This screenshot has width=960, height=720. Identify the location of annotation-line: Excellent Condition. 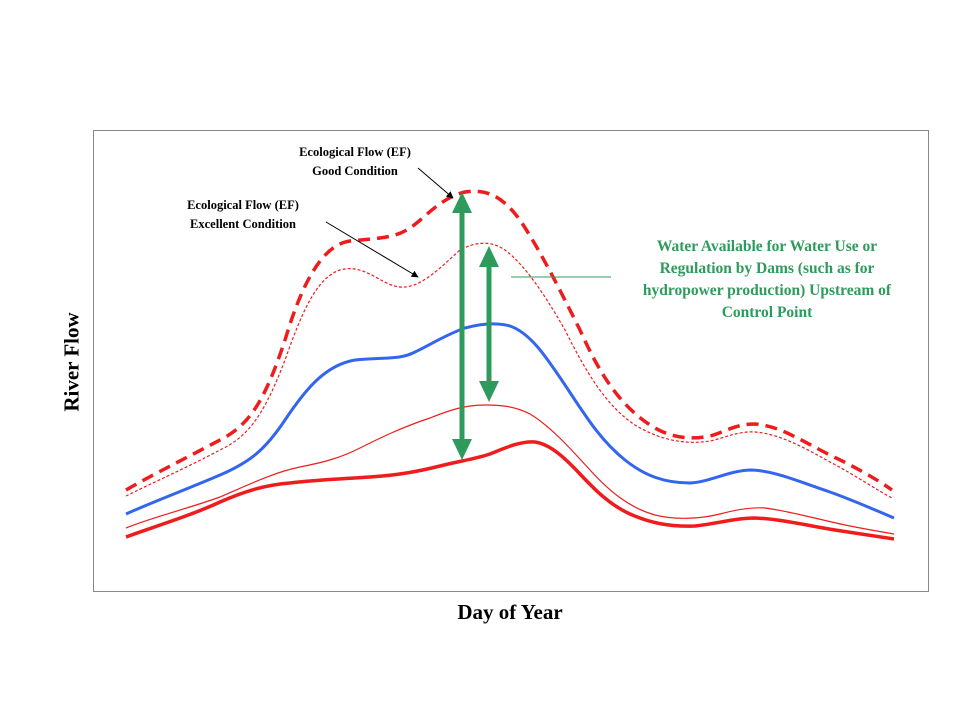
(243, 224).